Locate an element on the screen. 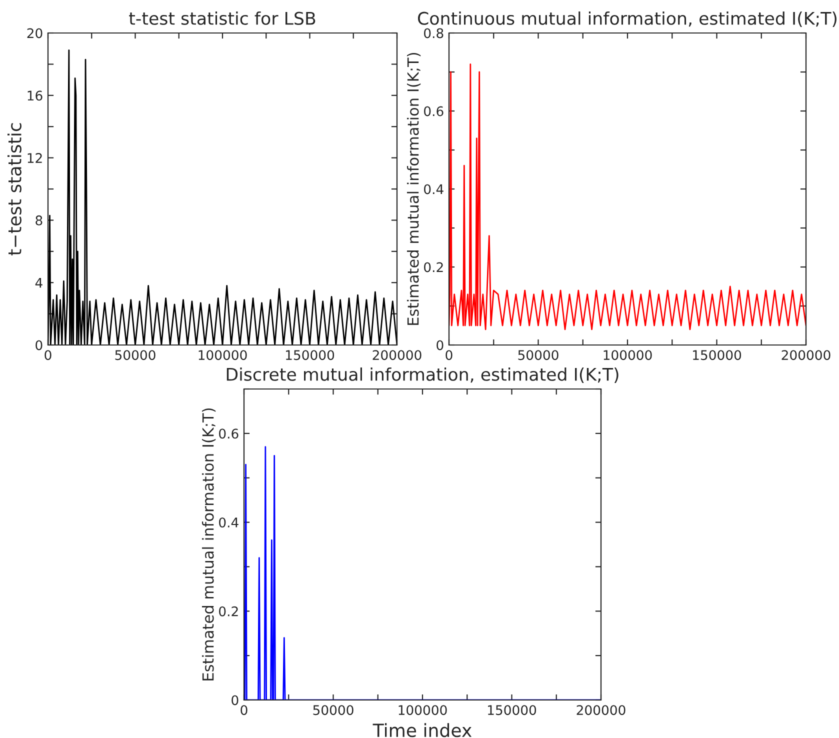 The height and width of the screenshot is (738, 839). y-tick-label: 20 is located at coordinates (34, 33).